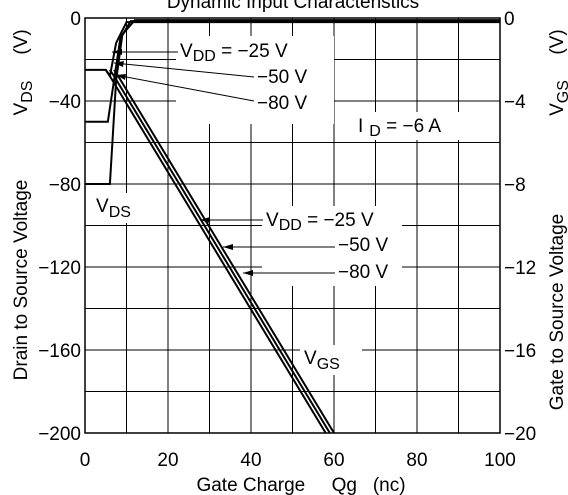  I want to click on left-axis-symbol: VDS, so click(23, 98).